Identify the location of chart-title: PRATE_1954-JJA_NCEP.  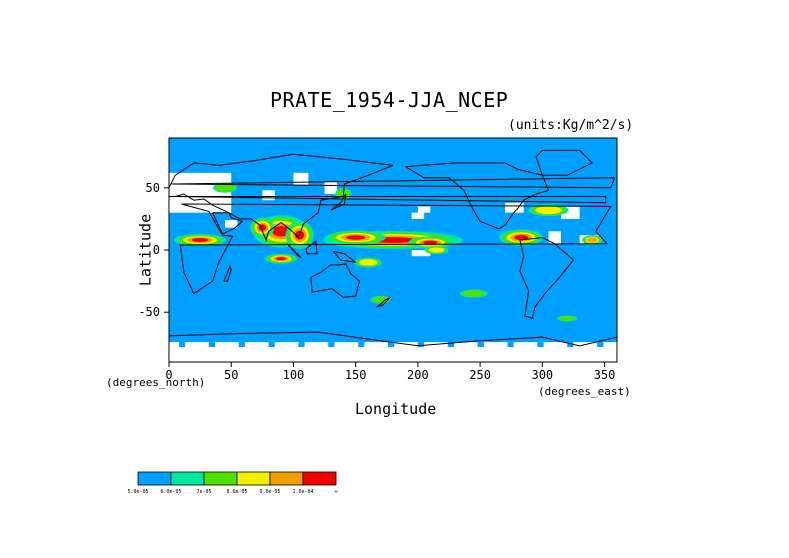
(389, 100).